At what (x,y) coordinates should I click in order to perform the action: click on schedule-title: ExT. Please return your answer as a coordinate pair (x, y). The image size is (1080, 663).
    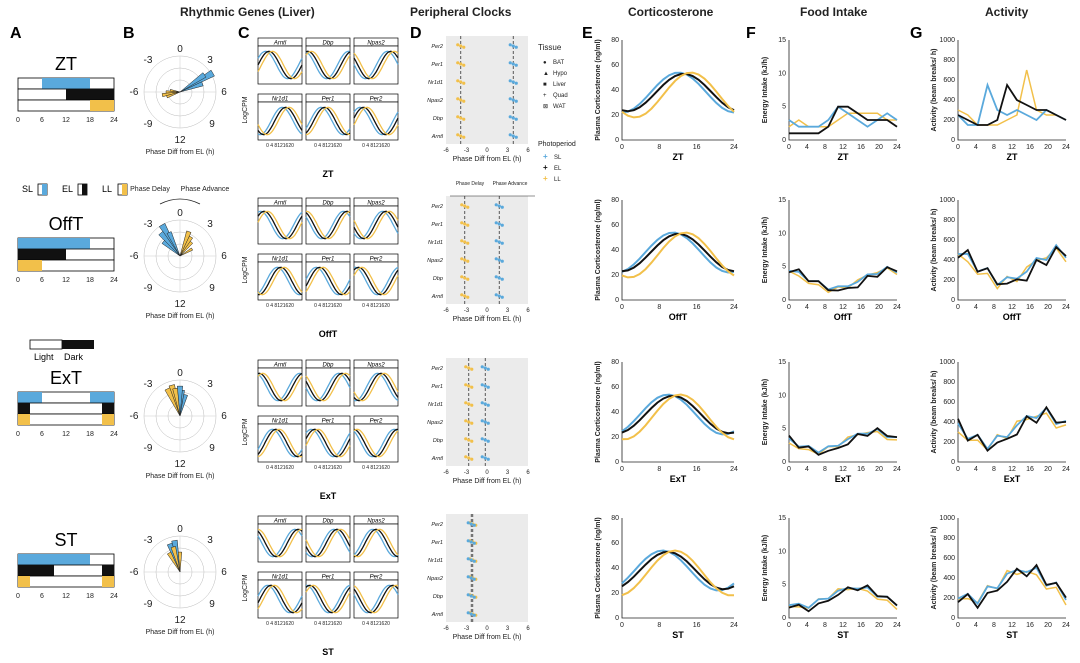
    Looking at the image, I should click on (66, 378).